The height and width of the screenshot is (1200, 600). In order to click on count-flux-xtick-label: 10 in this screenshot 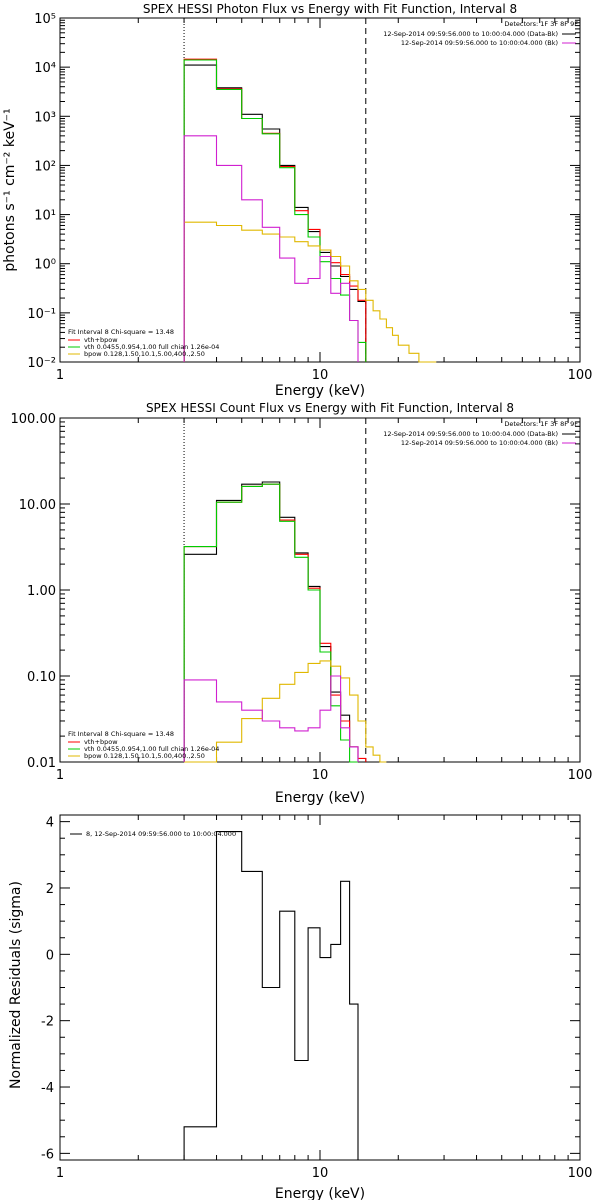, I will do `click(320, 775)`.